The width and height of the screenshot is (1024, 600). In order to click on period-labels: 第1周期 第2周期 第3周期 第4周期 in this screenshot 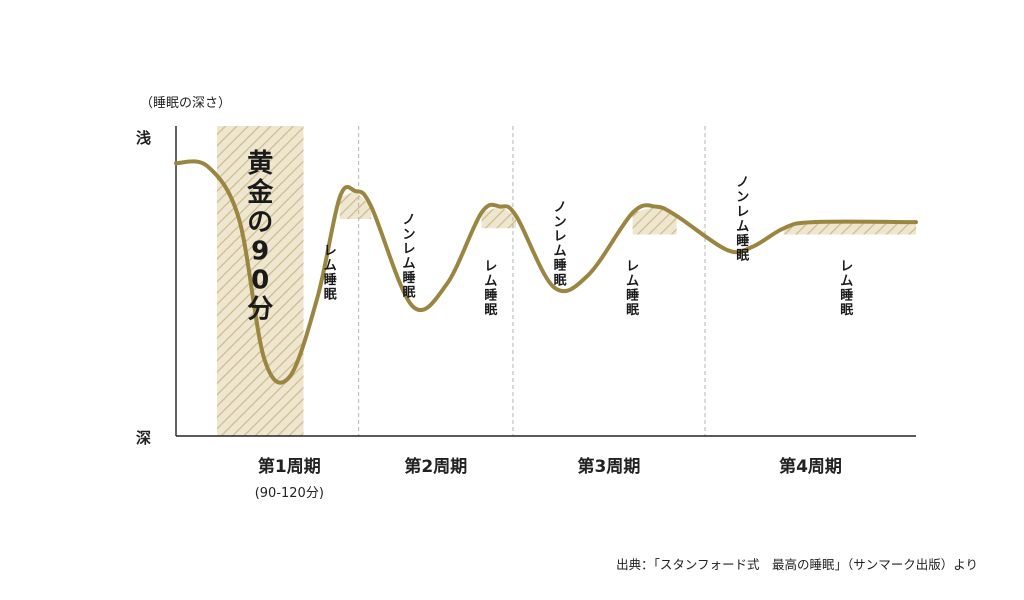, I will do `click(550, 466)`.